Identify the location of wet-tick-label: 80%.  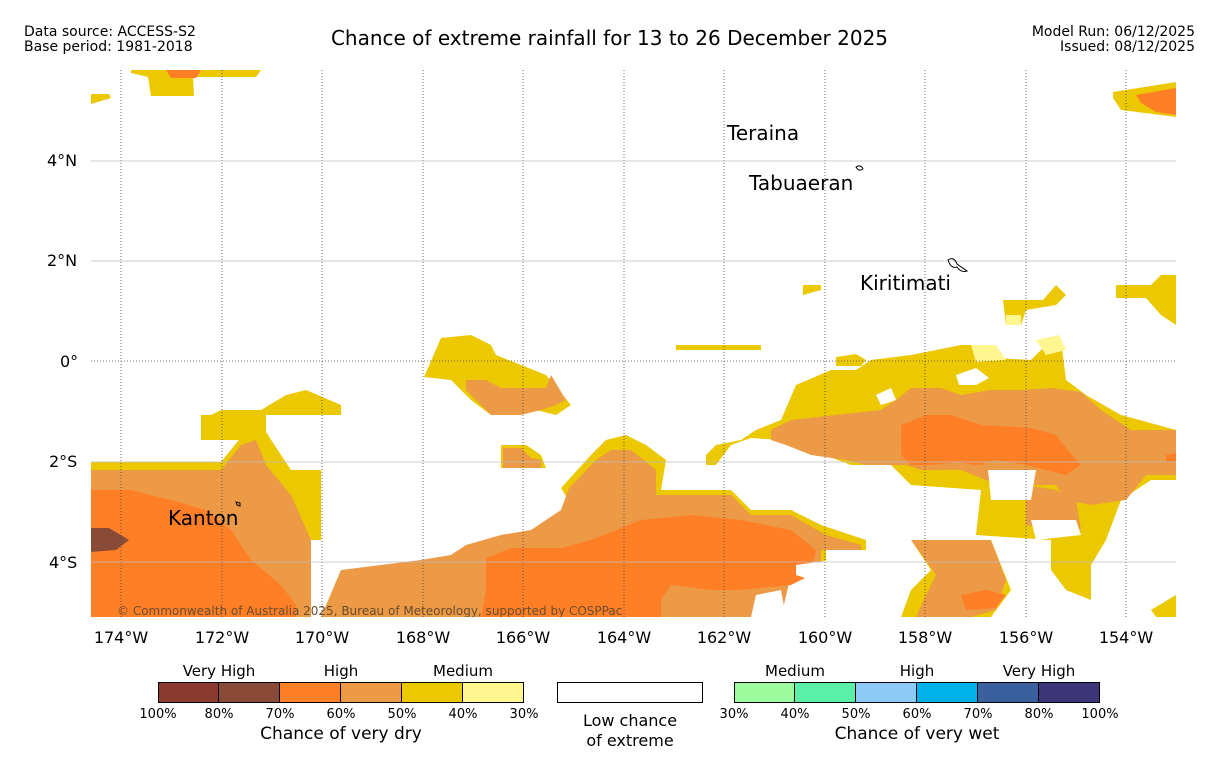
(1039, 714).